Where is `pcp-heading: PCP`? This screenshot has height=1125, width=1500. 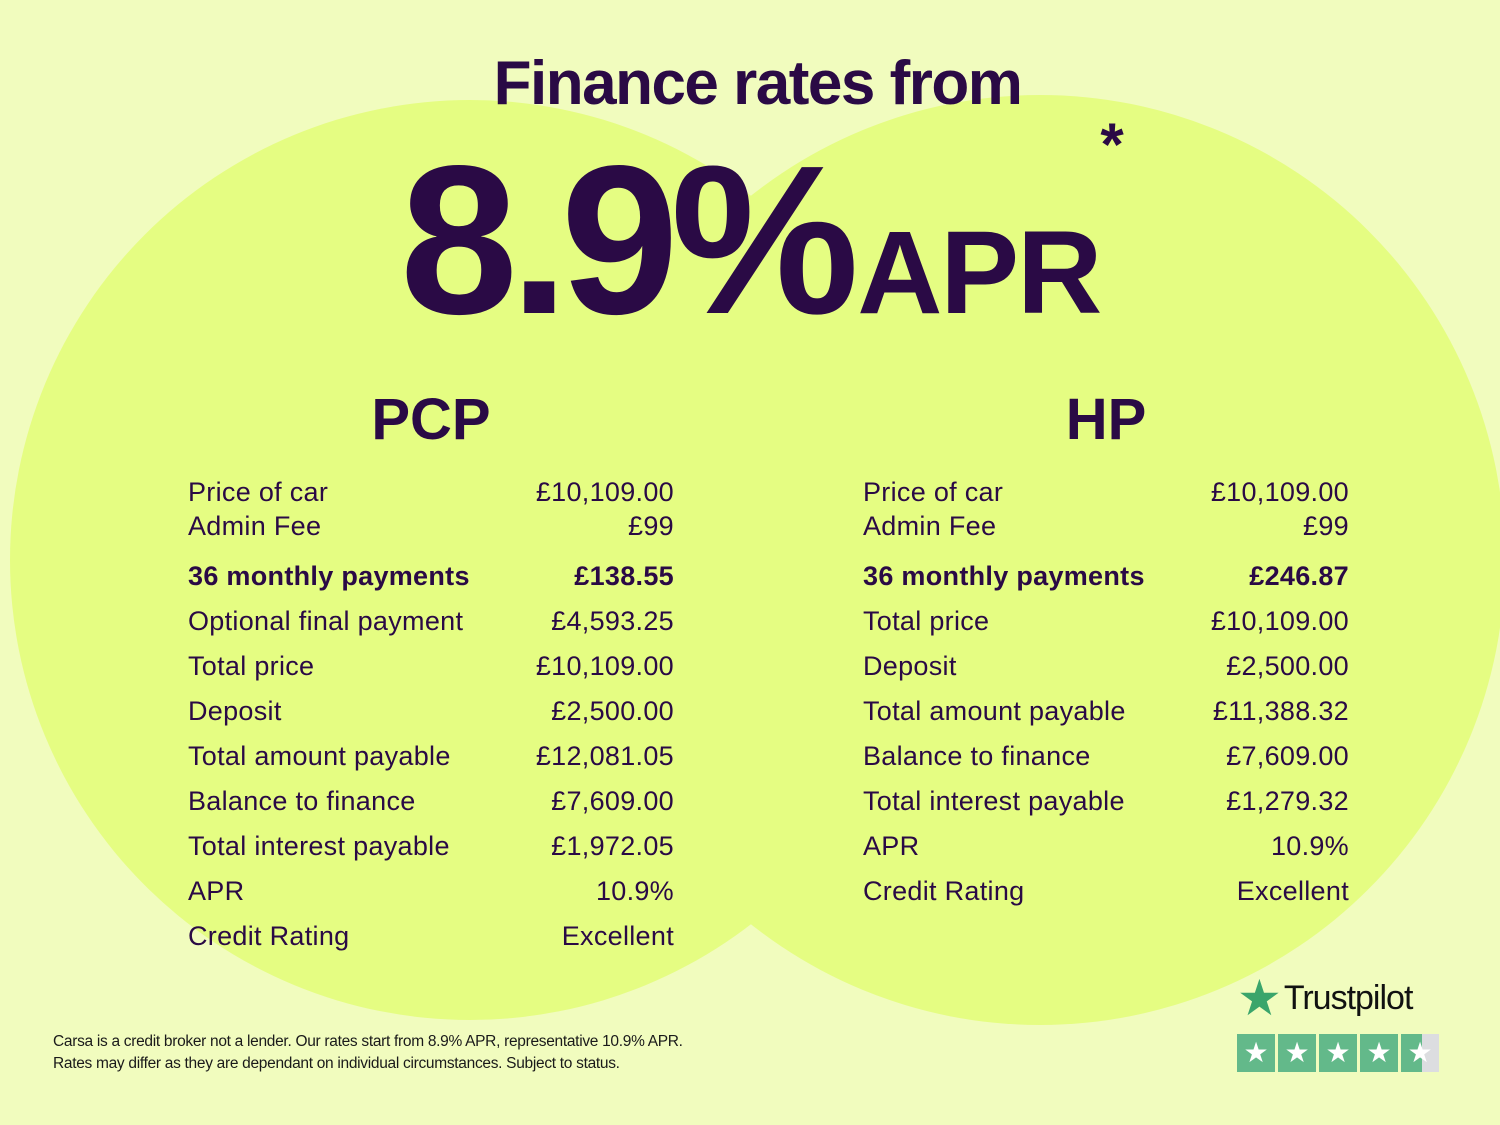
pcp-heading: PCP is located at coordinates (431, 419).